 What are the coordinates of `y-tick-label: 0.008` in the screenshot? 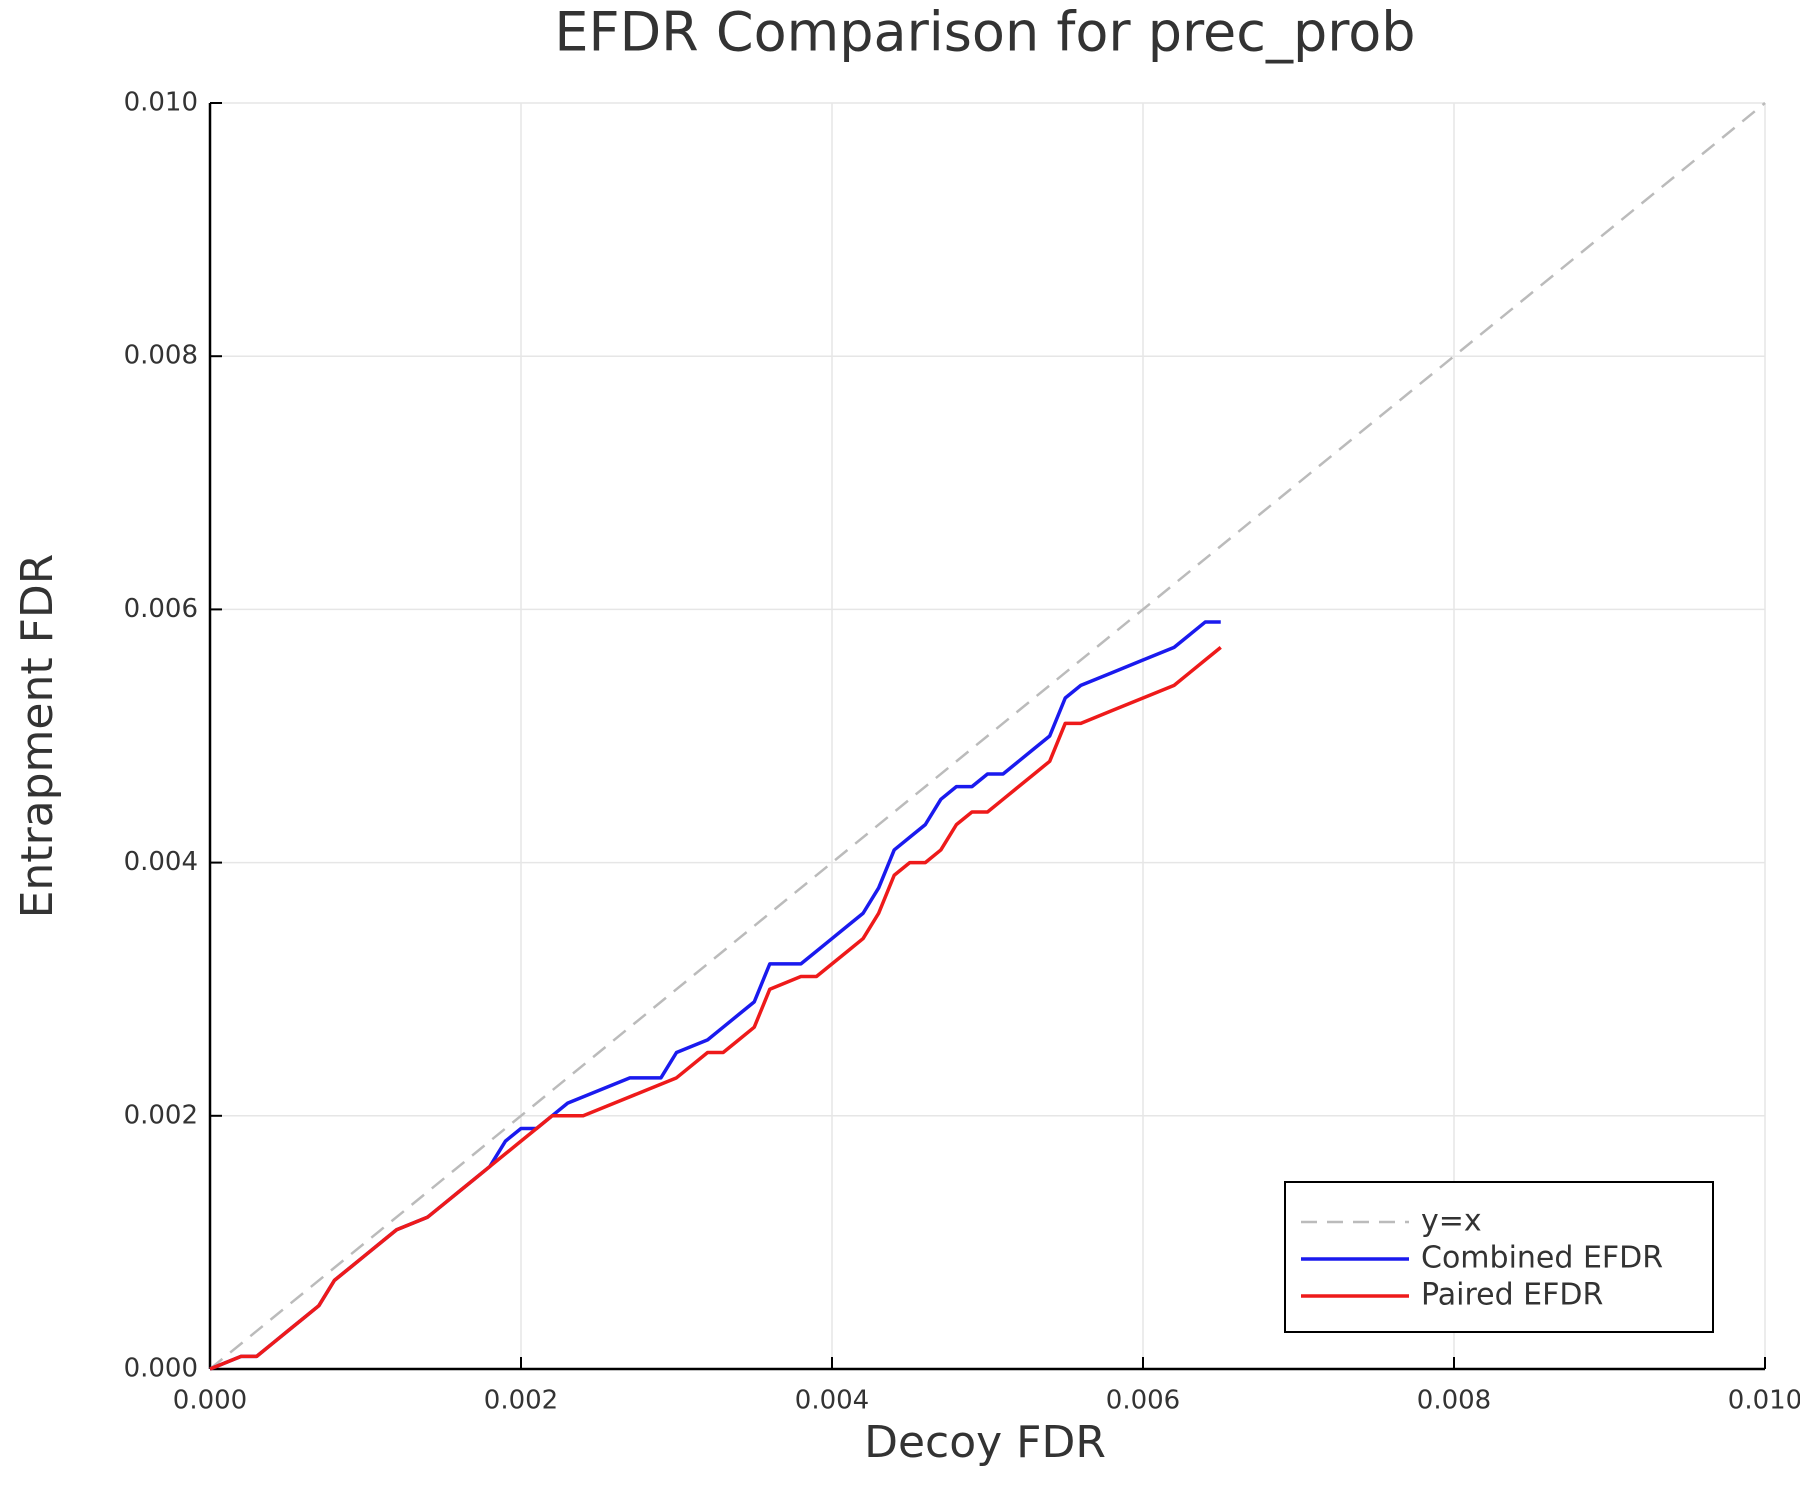 It's located at (161, 356).